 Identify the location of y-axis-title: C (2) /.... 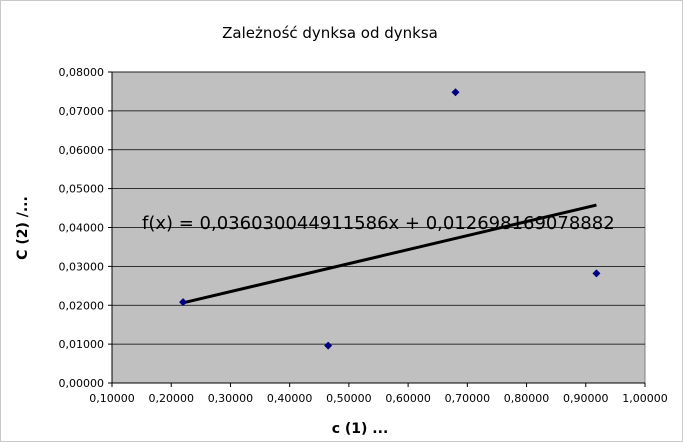
(23, 228).